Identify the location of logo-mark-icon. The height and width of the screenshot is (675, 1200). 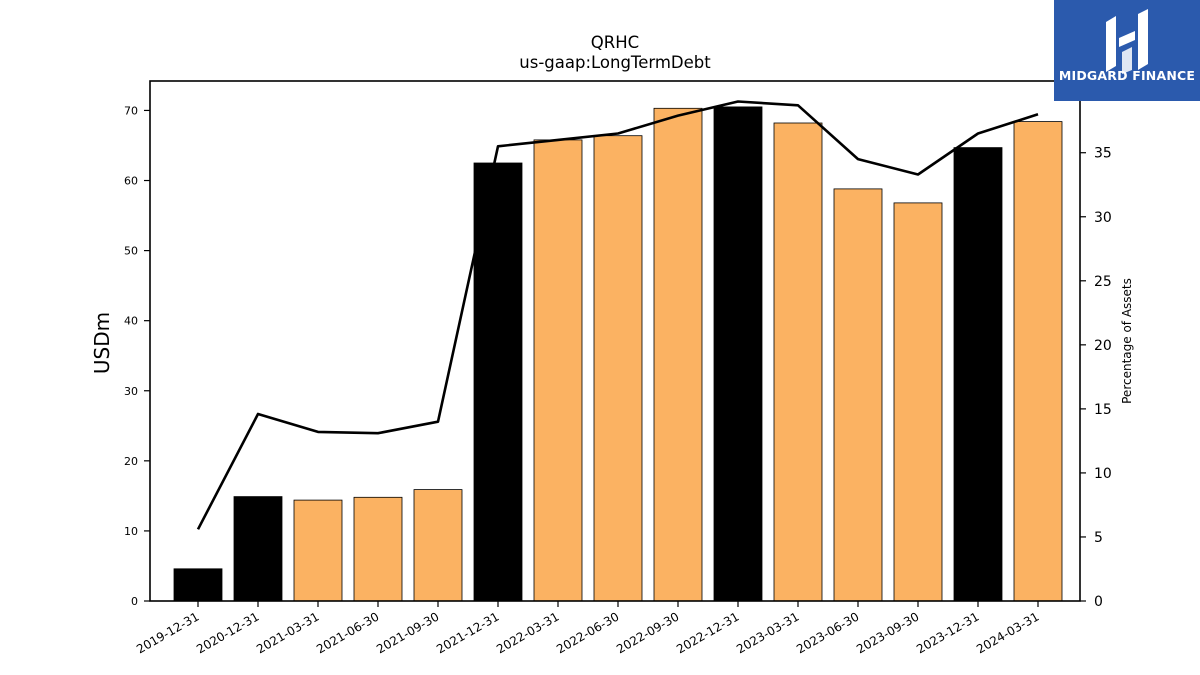
(1127, 50).